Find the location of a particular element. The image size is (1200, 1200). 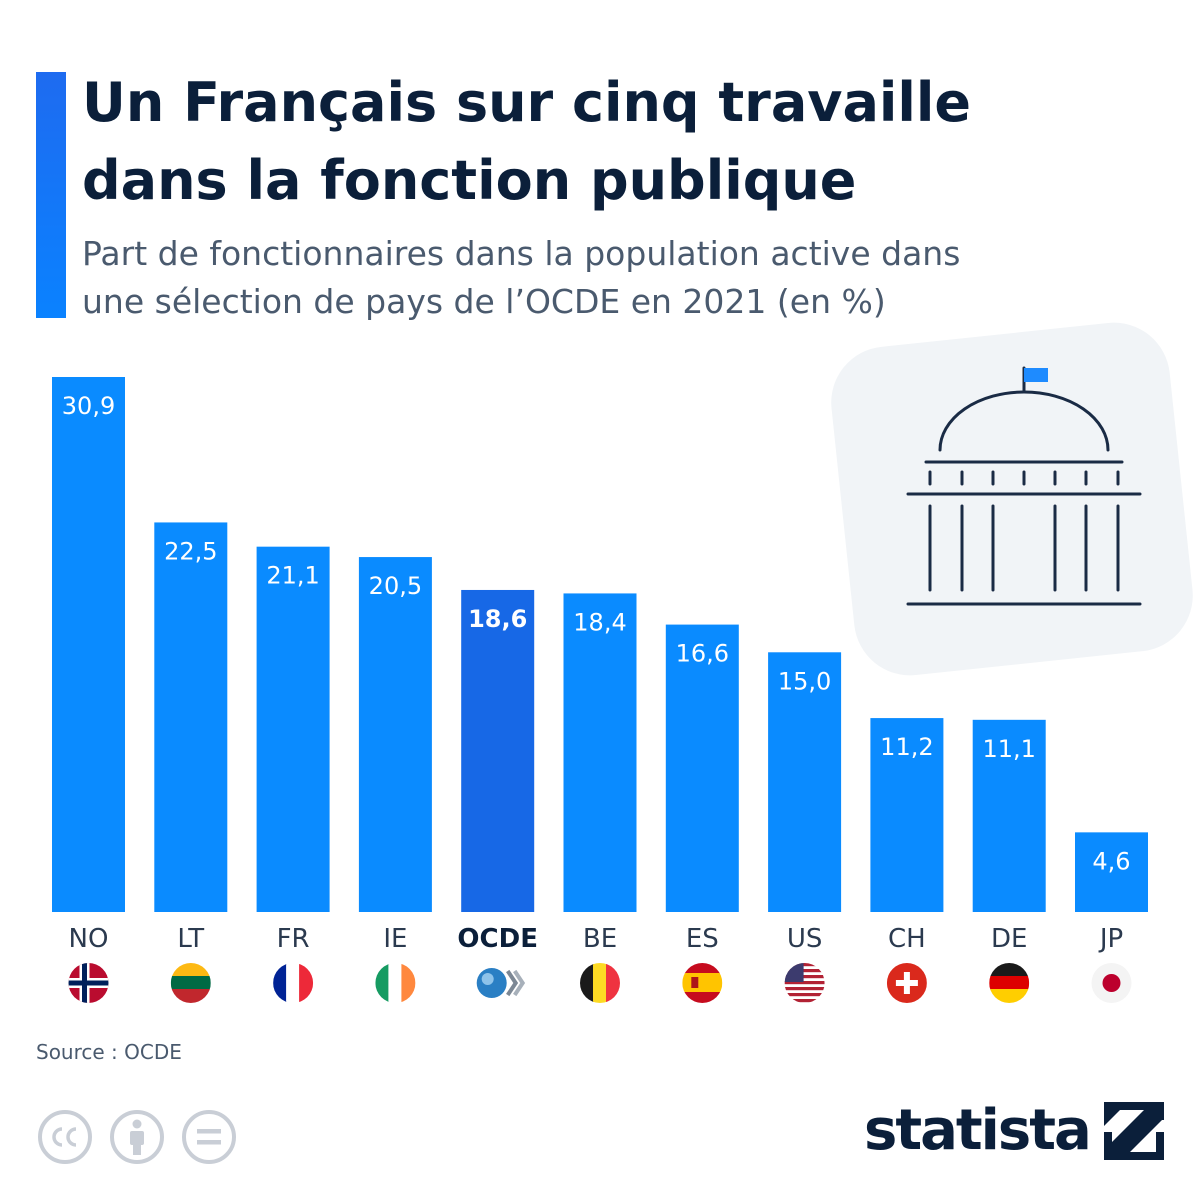

category-label-de: DE is located at coordinates (1009, 939).